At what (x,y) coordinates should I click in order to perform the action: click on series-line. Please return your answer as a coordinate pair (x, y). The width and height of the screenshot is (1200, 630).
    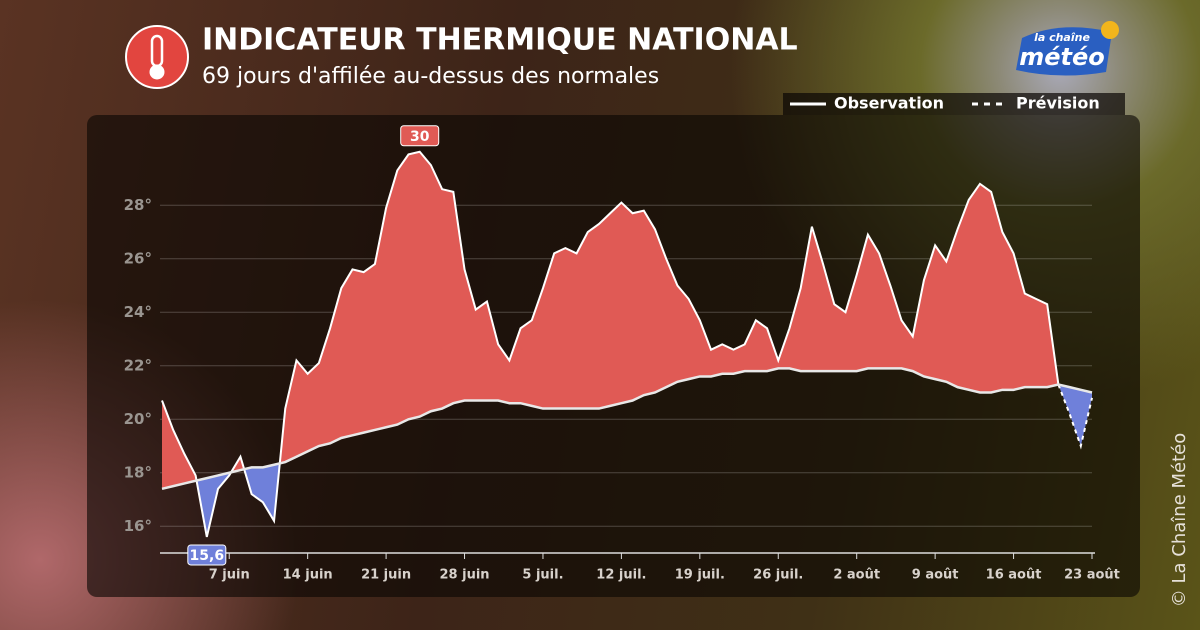
    Looking at the image, I should click on (1075, 417).